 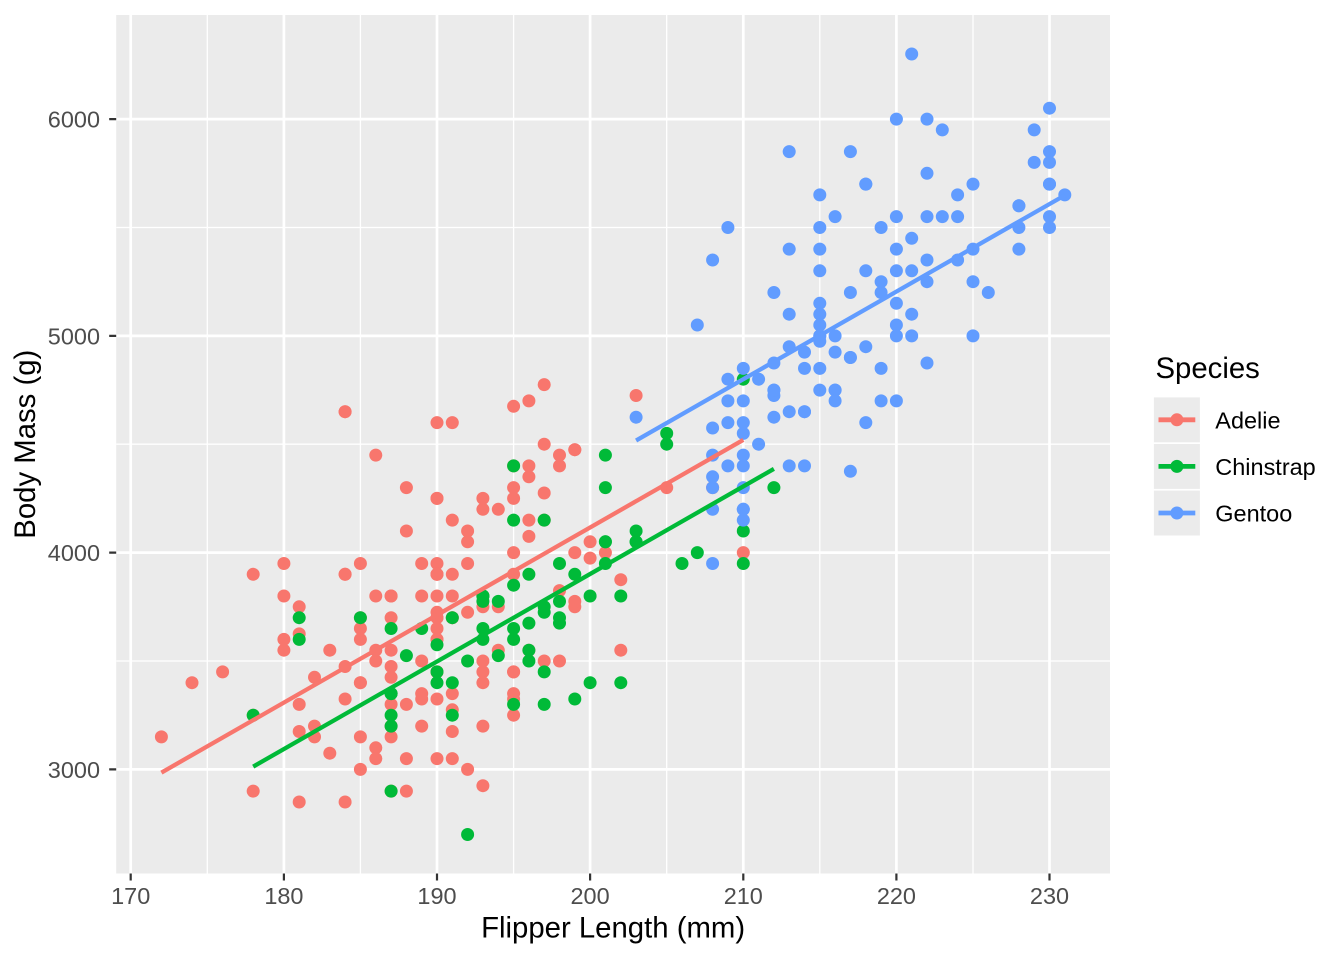 I want to click on svg-text: Flipper Length (mm), so click(x=613, y=927).